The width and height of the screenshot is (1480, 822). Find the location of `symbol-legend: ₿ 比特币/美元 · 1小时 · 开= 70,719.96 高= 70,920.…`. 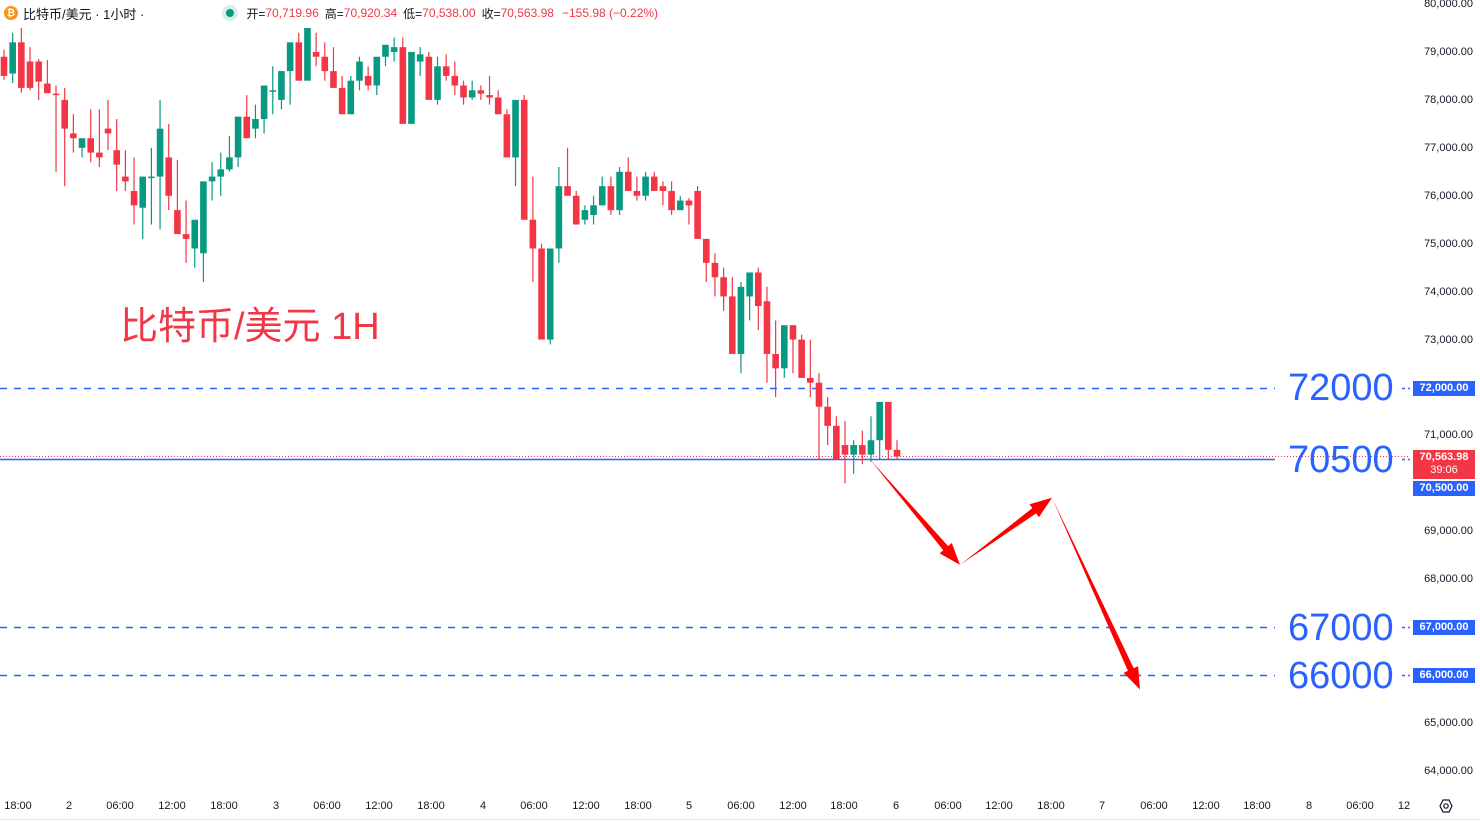

symbol-legend: ₿ 比特币/美元 · 1小时 · 开= 70,719.96 高= 70,920.… is located at coordinates (331, 13).